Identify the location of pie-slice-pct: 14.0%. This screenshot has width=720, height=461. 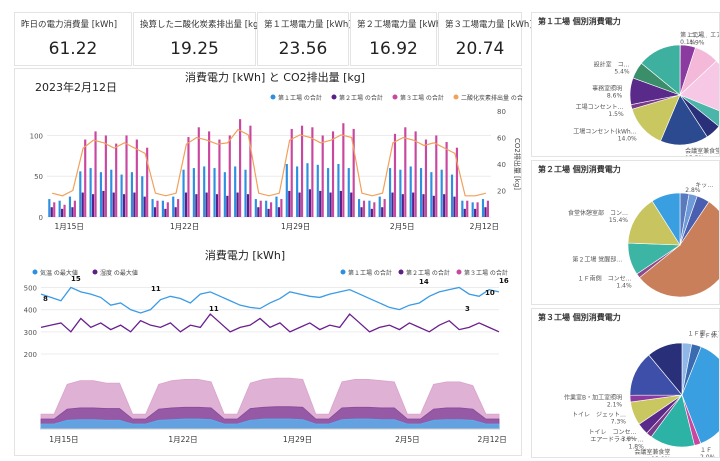
(627, 139).